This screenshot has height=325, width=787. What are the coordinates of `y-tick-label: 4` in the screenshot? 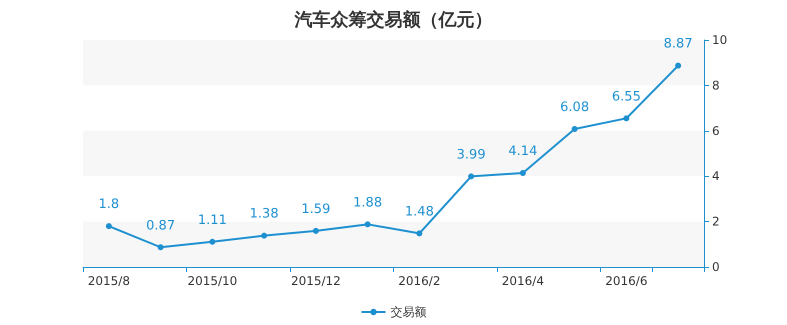 It's located at (716, 176).